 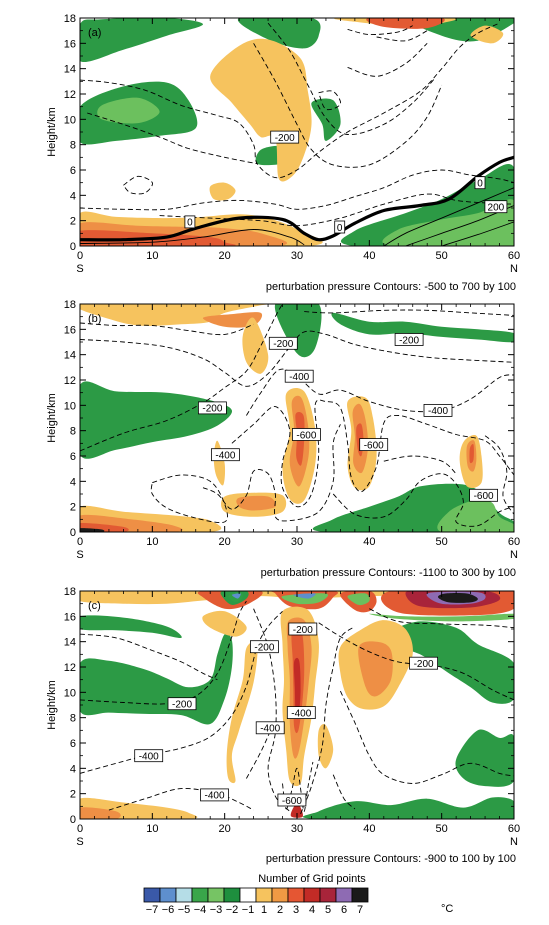 I want to click on y-tick-label: 16, so click(x=70, y=44).